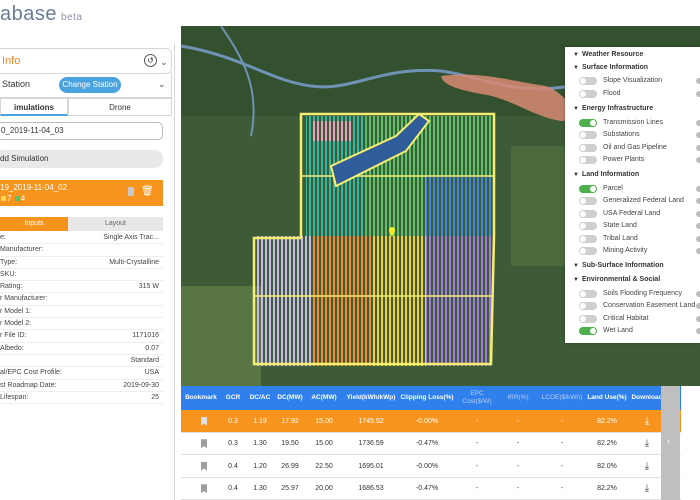  What do you see at coordinates (290, 397) in the screenshot?
I see `column-header: DC(MW)` at bounding box center [290, 397].